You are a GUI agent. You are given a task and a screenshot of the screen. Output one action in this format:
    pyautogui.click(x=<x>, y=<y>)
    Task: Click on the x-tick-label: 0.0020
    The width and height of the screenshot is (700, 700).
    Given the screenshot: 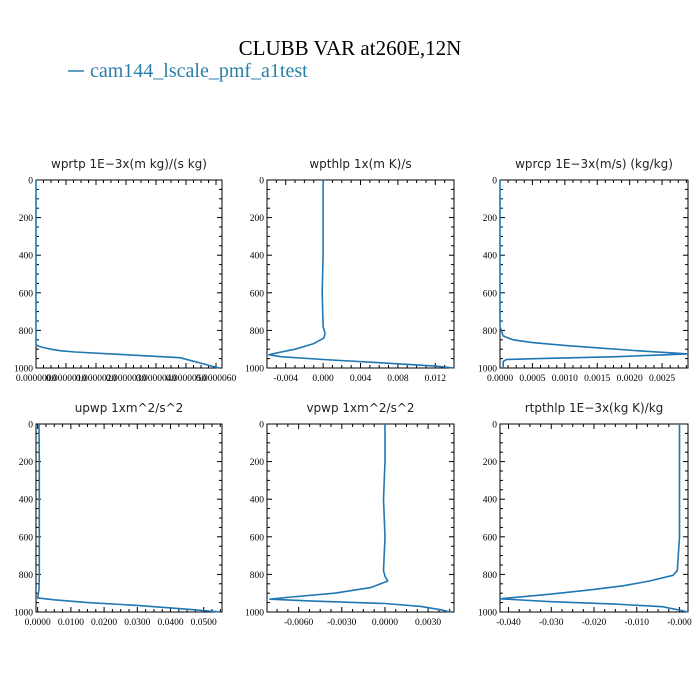 What is the action you would take?
    pyautogui.click(x=630, y=379)
    